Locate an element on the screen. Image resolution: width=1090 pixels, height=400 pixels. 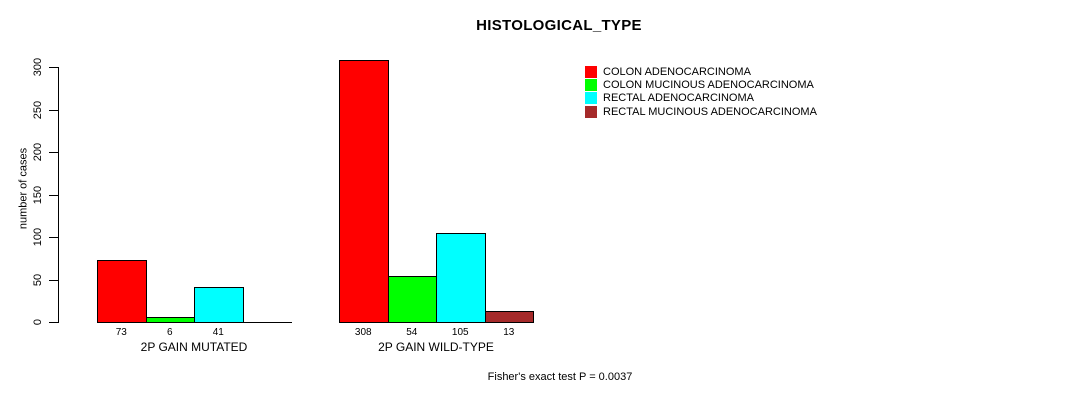
group-label: 2P GAIN MUTATED is located at coordinates (194, 347).